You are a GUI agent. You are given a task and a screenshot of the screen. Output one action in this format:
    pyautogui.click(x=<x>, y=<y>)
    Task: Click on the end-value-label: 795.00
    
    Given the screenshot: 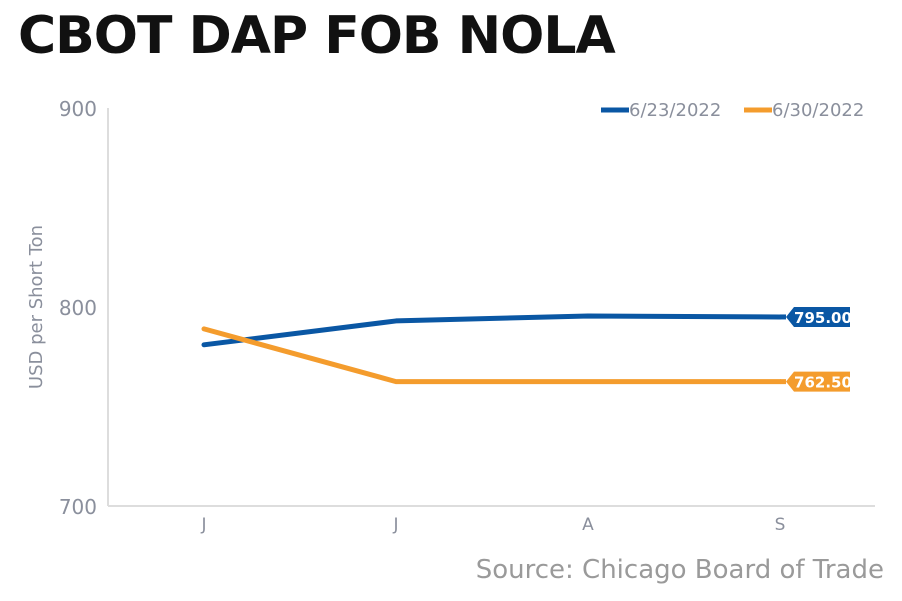 What is the action you would take?
    pyautogui.click(x=823, y=318)
    